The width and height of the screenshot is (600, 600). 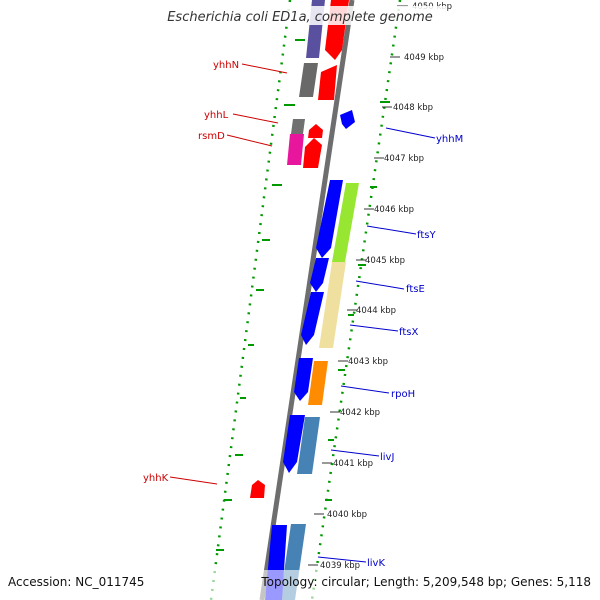 I want to click on gene-label-yhhL: yhhL, so click(x=216, y=115).